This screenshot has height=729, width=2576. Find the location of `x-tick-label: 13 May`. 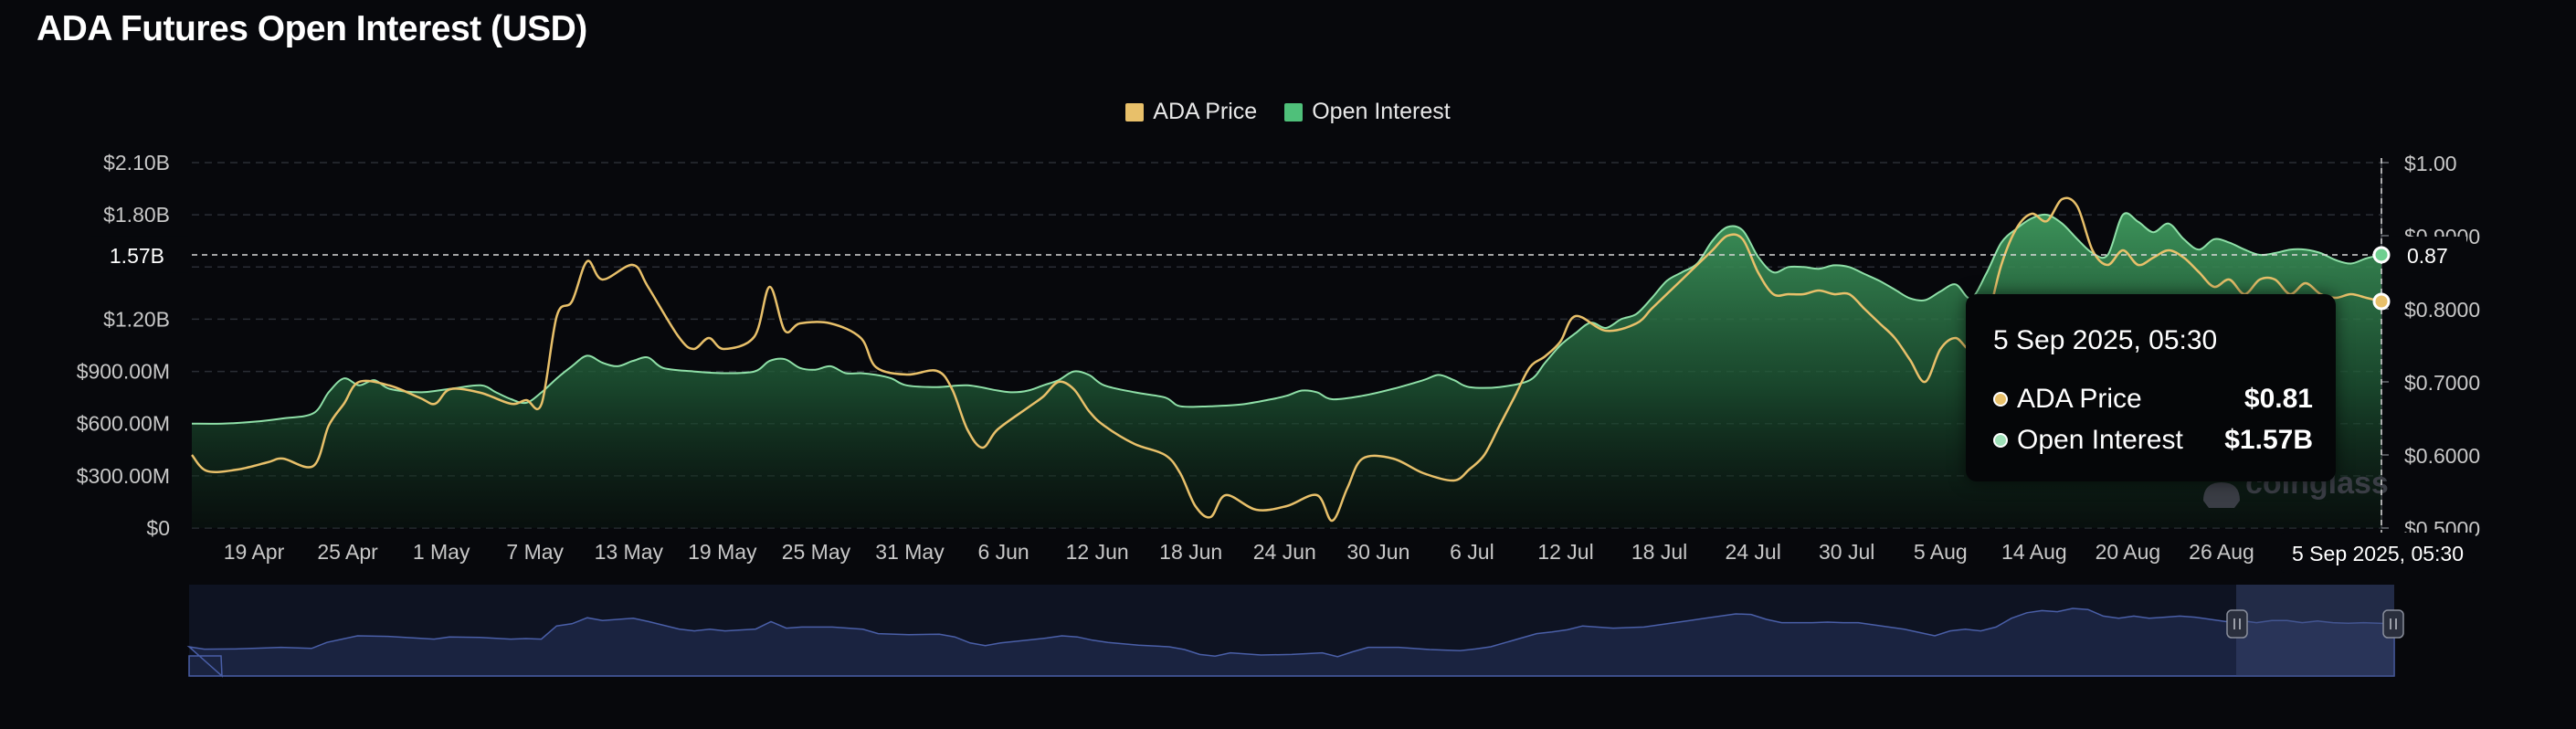

x-tick-label: 13 May is located at coordinates (629, 552).